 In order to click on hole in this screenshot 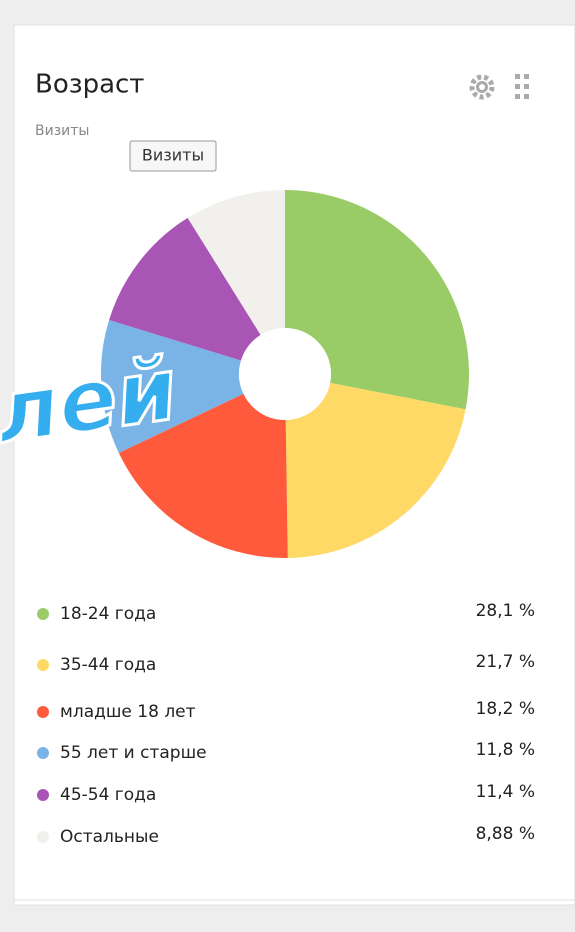, I will do `click(285, 374)`.